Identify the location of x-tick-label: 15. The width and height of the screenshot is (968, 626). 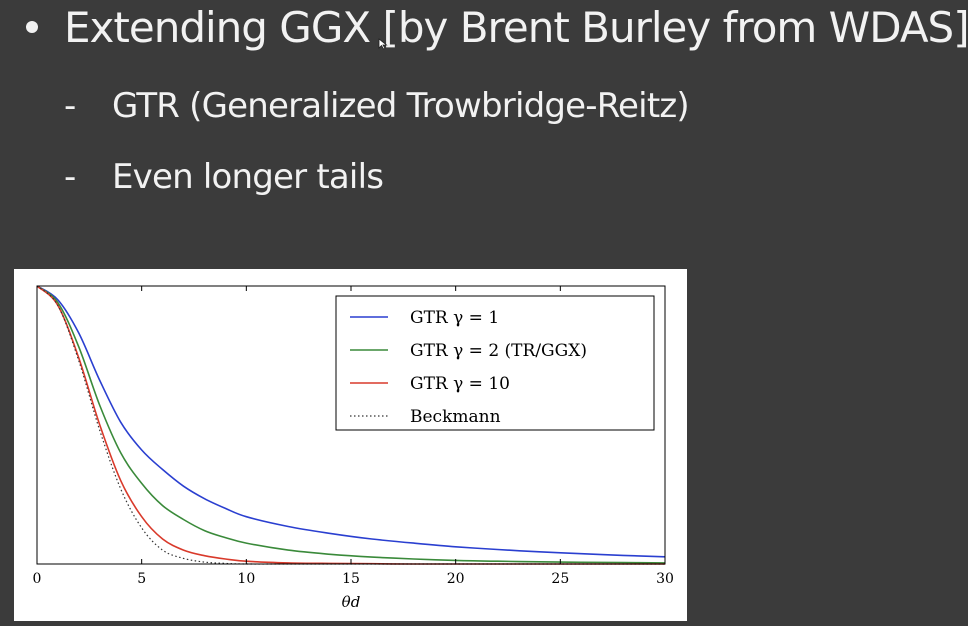
(351, 579).